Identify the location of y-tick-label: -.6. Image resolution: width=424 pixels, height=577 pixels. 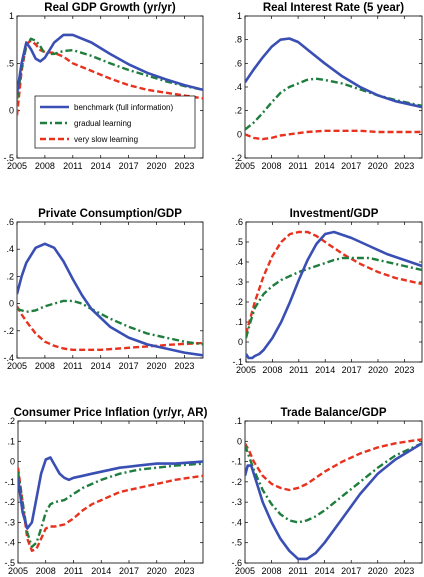
(236, 563).